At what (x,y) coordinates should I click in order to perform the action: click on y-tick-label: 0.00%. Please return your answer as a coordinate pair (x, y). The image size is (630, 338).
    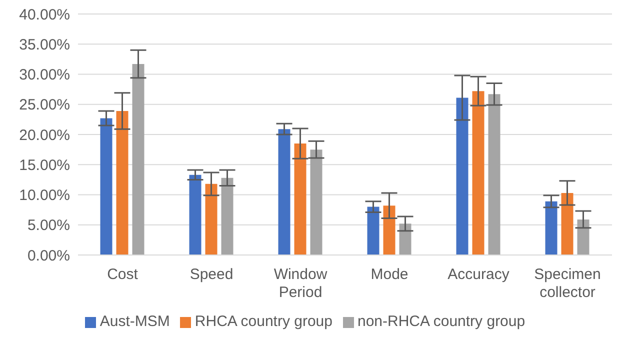
    Looking at the image, I should click on (48, 255).